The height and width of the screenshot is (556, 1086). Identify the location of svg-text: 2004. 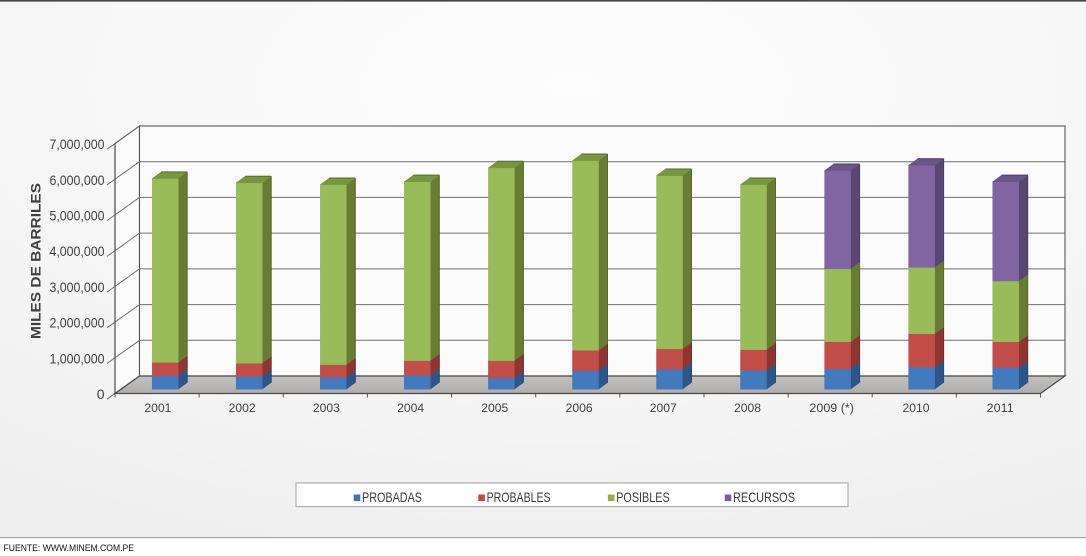
(411, 409).